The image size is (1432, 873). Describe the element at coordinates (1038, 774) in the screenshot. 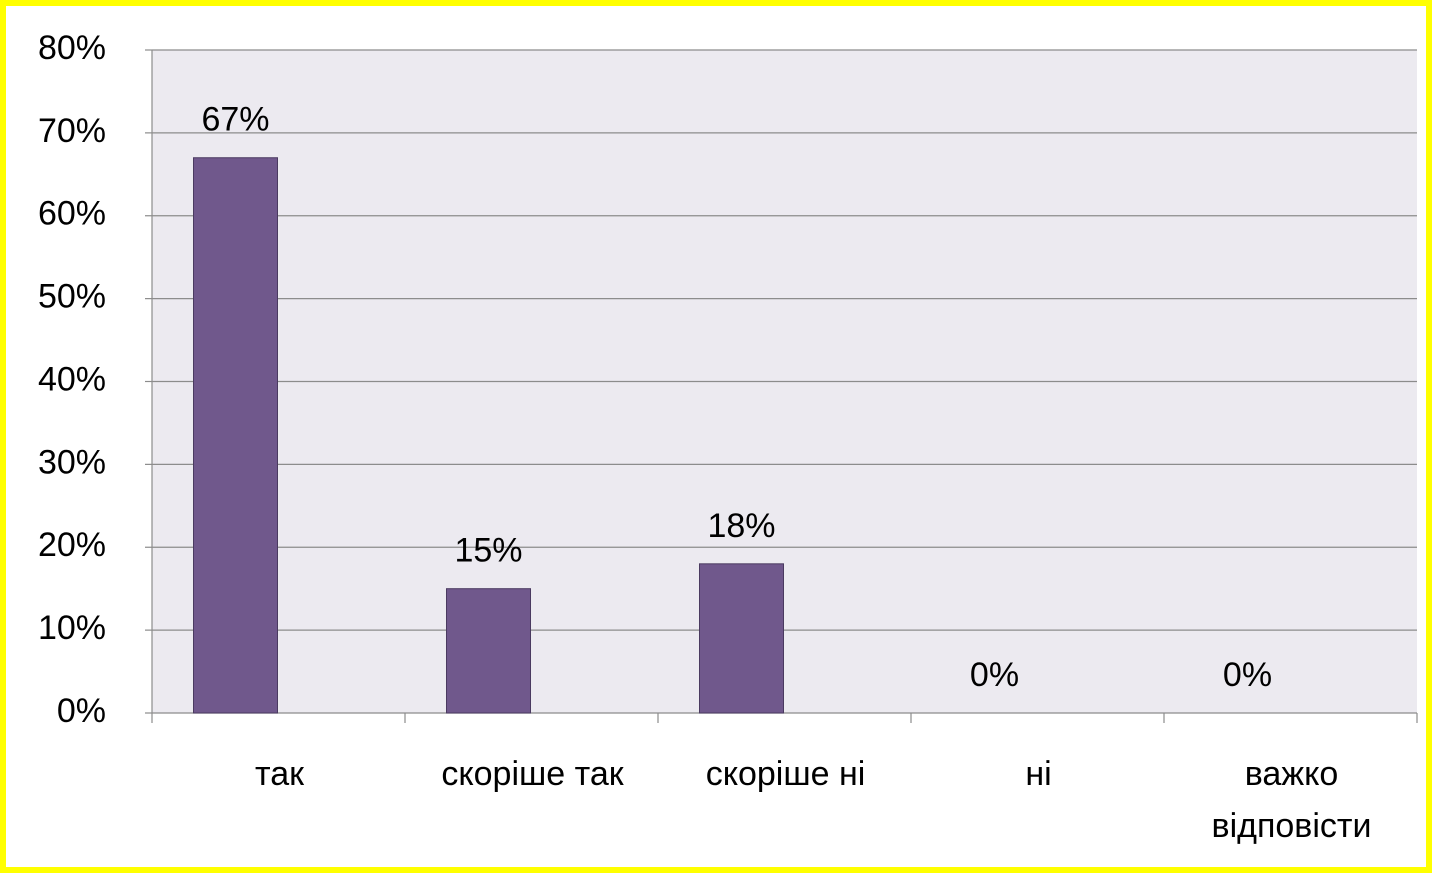

I see `x-tick-label: ні` at that location.